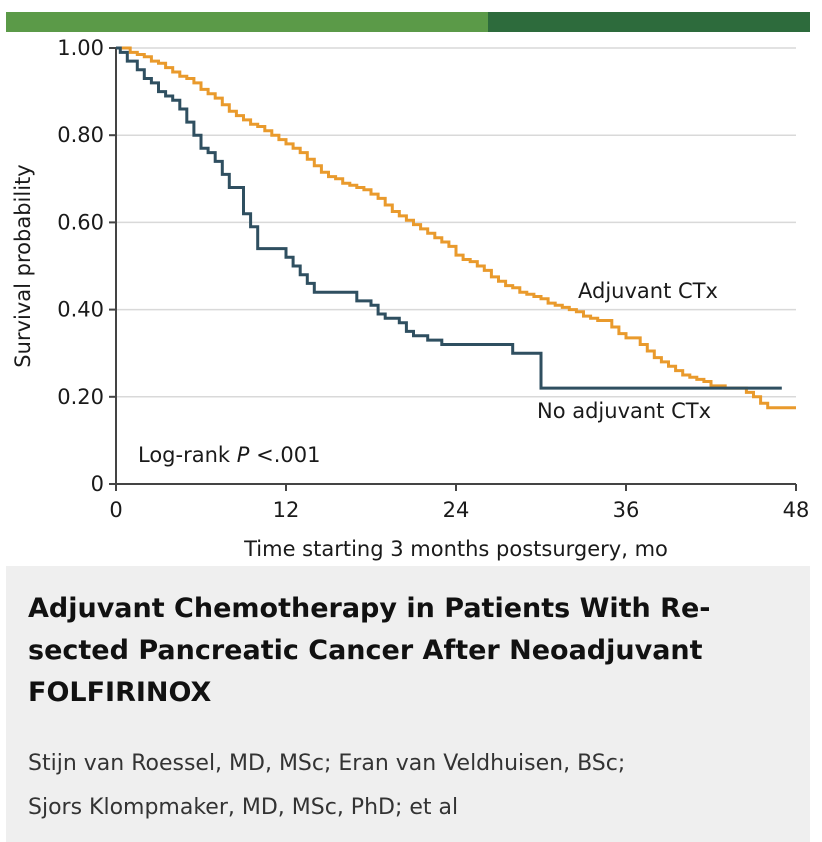 This screenshot has width=822, height=842. Describe the element at coordinates (80, 397) in the screenshot. I see `y-tick-label-1: 0.20` at that location.